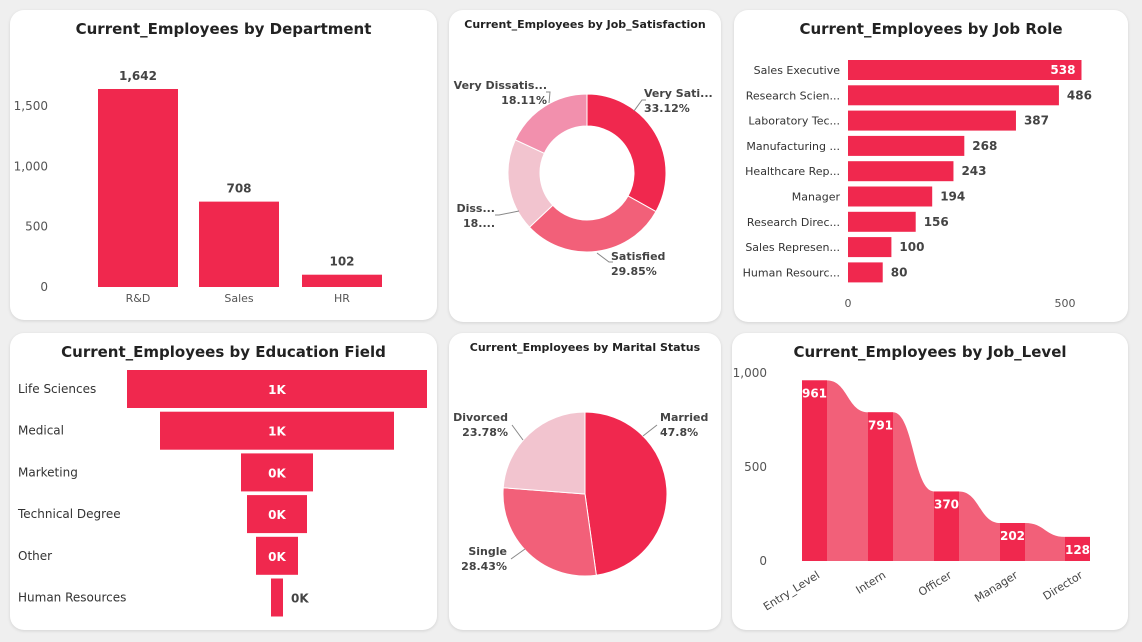 The image size is (1142, 642). I want to click on education-bar-technical-degree, so click(277, 514).